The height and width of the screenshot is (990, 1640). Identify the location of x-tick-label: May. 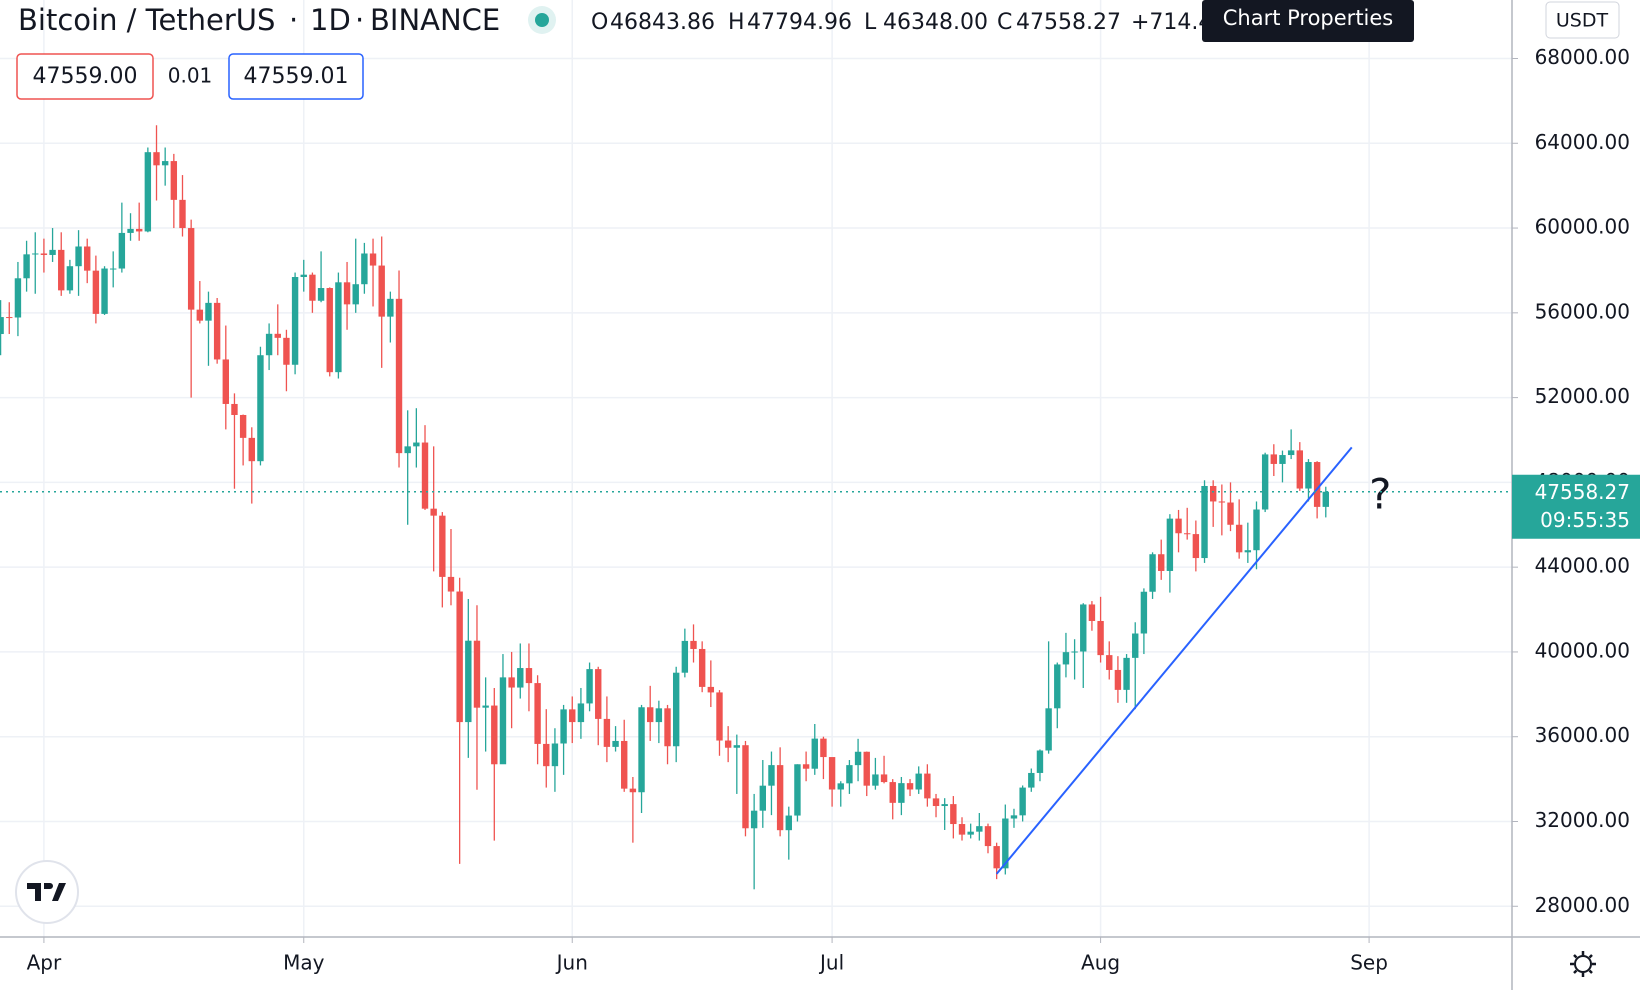
(304, 963).